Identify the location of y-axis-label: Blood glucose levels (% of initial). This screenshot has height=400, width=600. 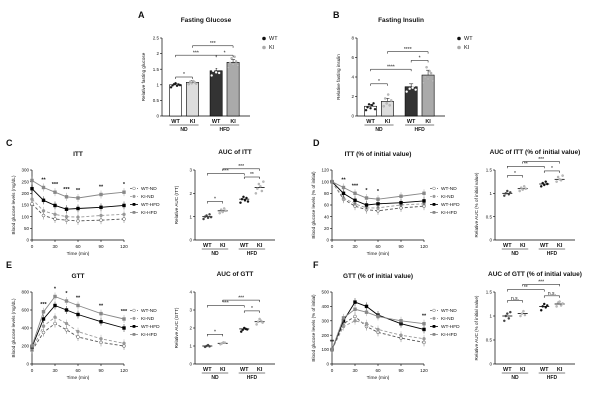
(313, 205).